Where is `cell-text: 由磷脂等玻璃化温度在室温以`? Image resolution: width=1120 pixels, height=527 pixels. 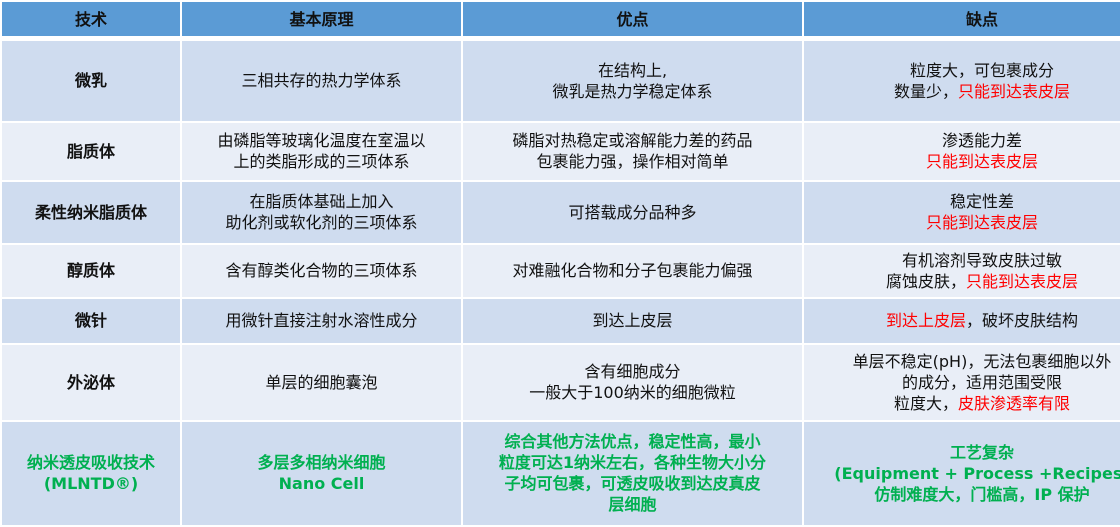
cell-text: 由磷脂等玻璃化温度在室温以 is located at coordinates (321, 140).